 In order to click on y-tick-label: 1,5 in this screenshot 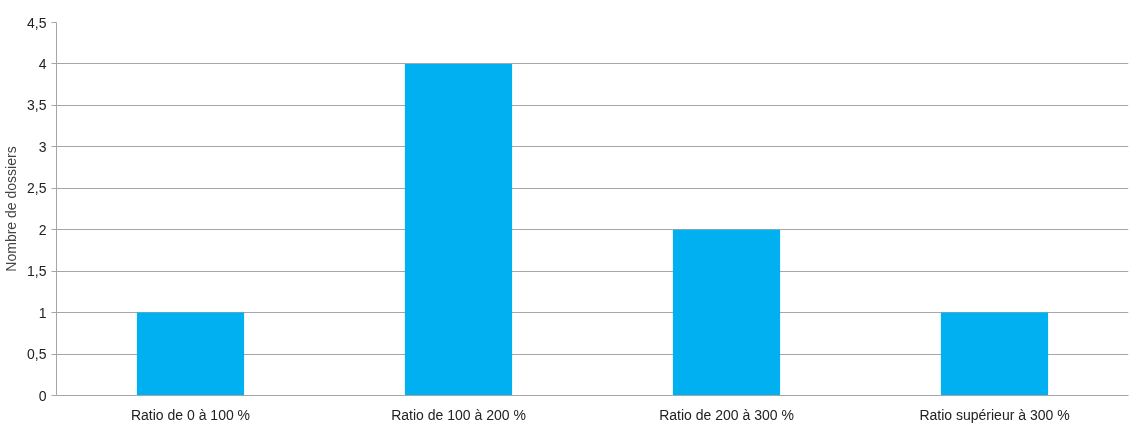, I will do `click(37, 271)`.